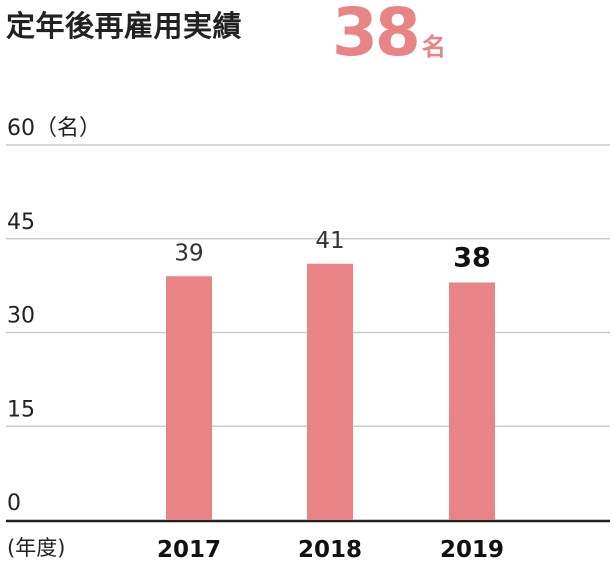 This screenshot has width=613, height=564. Describe the element at coordinates (472, 258) in the screenshot. I see `bar-value-label: 38` at that location.